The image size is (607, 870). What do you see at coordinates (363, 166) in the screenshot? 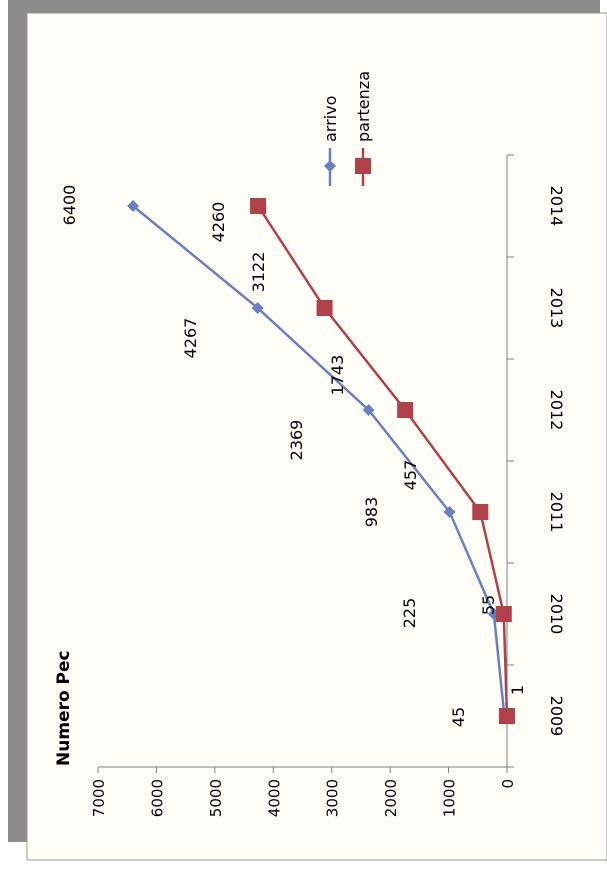
I see `legend-marker-partenza` at bounding box center [363, 166].